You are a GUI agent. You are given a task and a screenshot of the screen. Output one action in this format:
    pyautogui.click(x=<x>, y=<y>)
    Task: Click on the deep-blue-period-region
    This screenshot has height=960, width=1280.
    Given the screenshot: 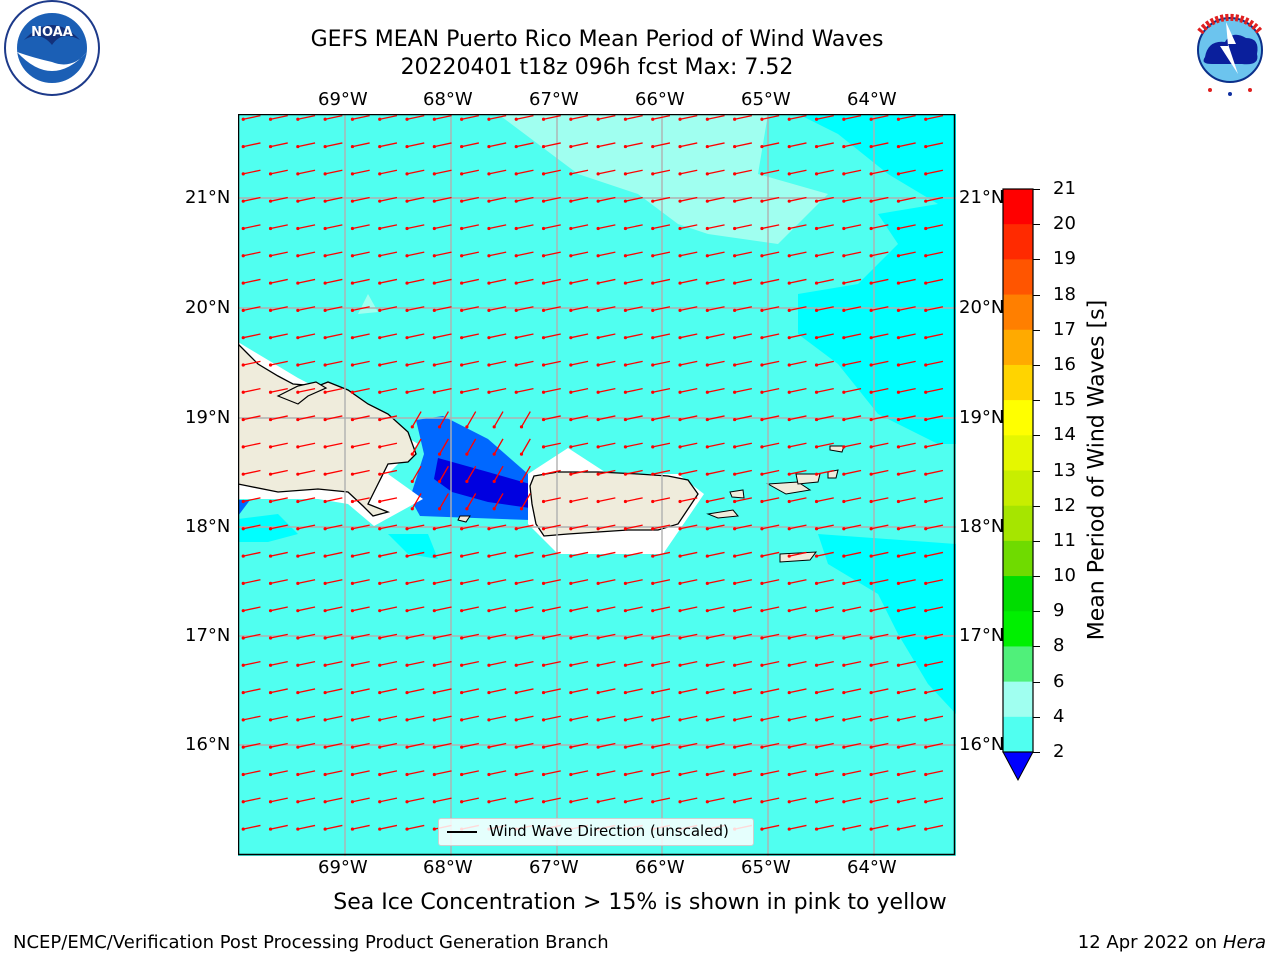 What is the action you would take?
    pyautogui.click(x=482, y=483)
    